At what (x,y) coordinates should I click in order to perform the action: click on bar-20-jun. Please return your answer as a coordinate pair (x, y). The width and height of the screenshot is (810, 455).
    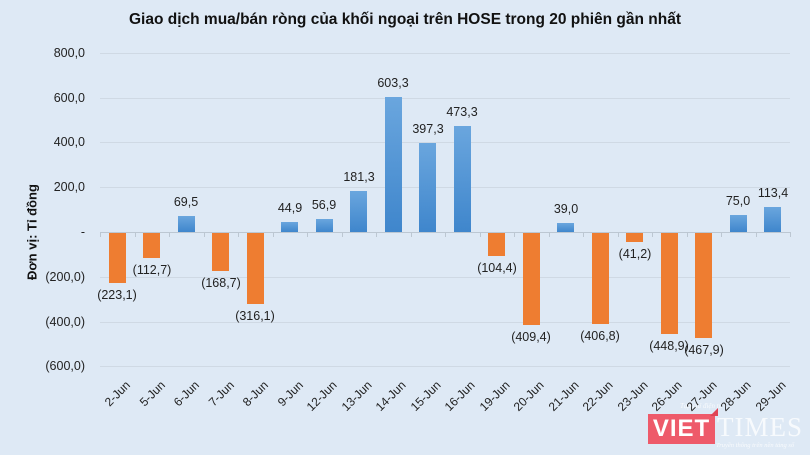
    Looking at the image, I should click on (531, 279).